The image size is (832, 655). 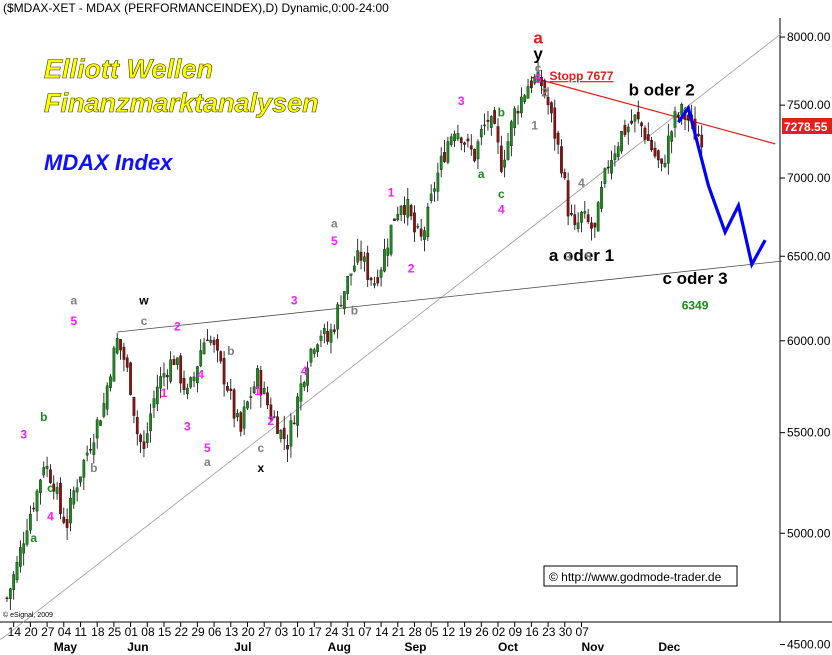 What do you see at coordinates (80, 632) in the screenshot?
I see `x-tick-label: 11` at bounding box center [80, 632].